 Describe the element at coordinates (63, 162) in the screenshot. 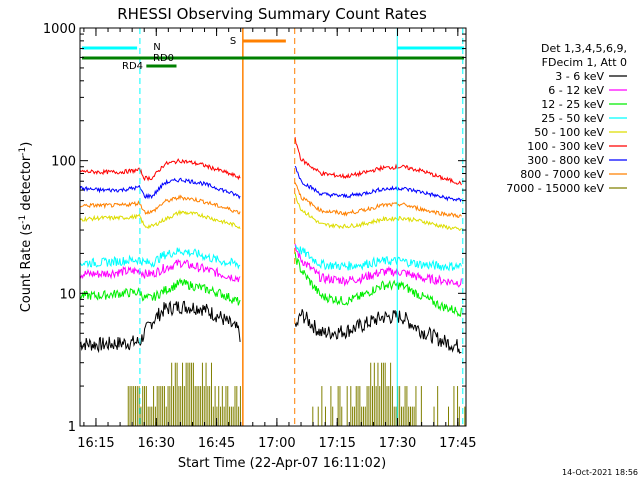

I see `y-tick-label: 100` at that location.